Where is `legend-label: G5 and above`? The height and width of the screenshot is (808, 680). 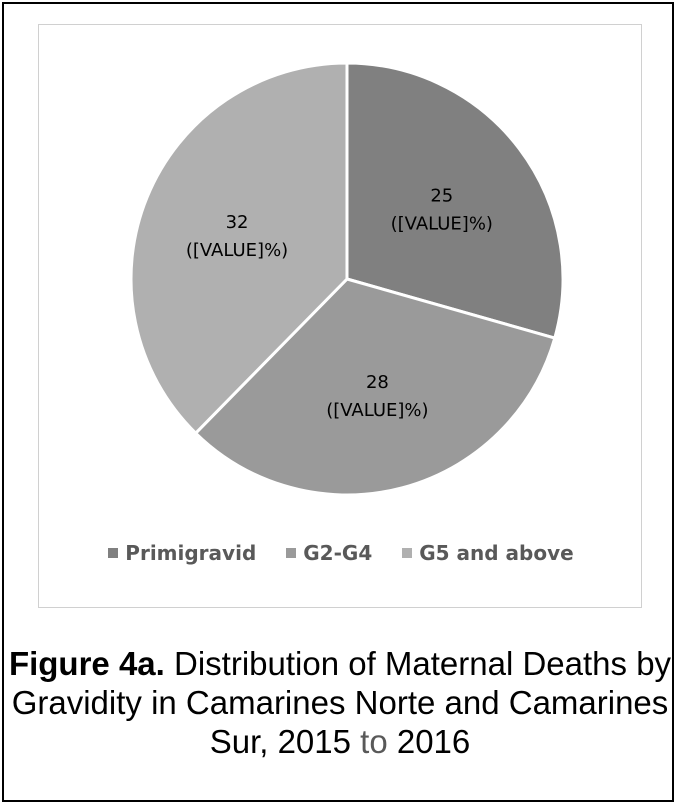 legend-label: G5 and above is located at coordinates (496, 553).